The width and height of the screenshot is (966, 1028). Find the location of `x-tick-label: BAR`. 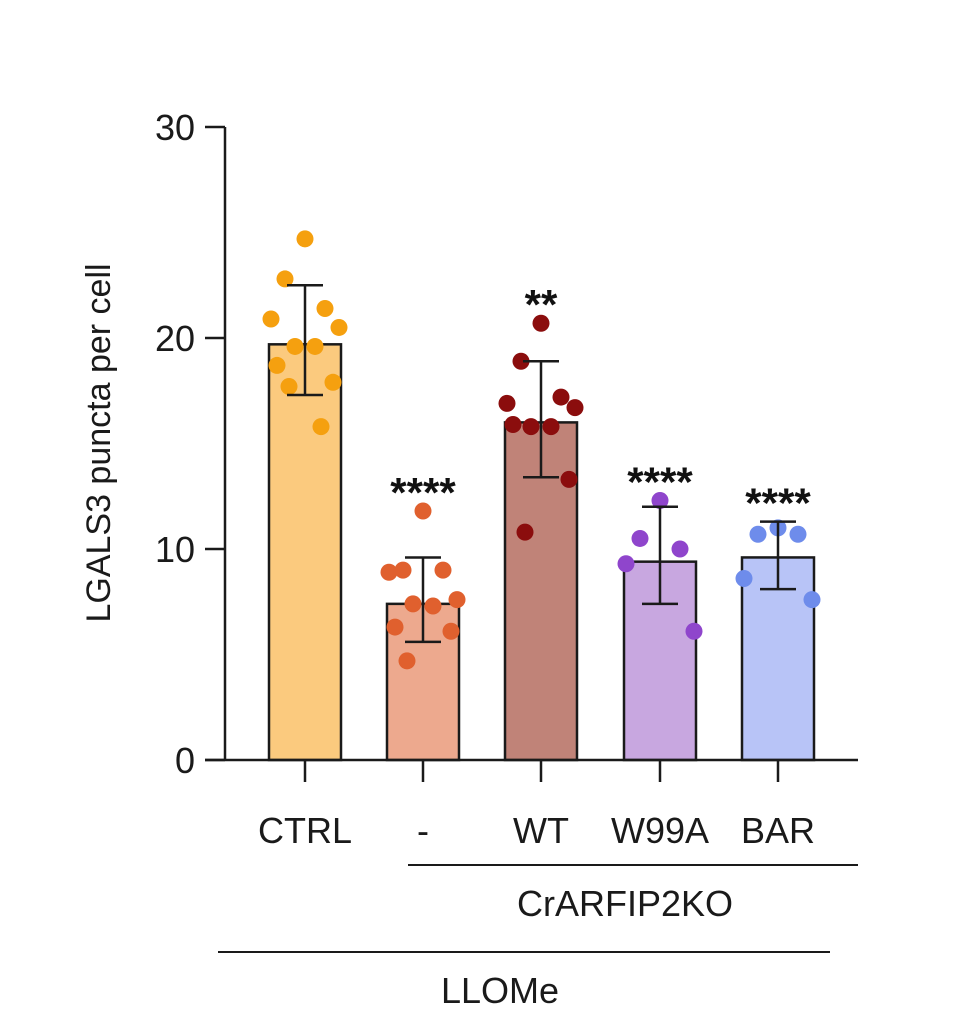

x-tick-label: BAR is located at coordinates (778, 830).